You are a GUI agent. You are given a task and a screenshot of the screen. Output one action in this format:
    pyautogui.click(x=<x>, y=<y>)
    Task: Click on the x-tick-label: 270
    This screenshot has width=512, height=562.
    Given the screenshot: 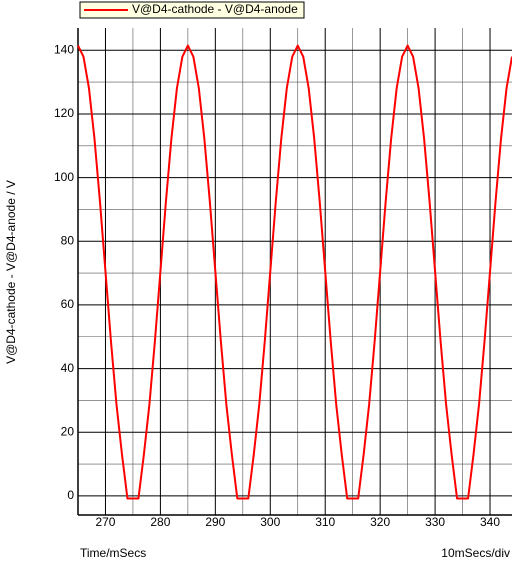 What is the action you would take?
    pyautogui.click(x=105, y=522)
    